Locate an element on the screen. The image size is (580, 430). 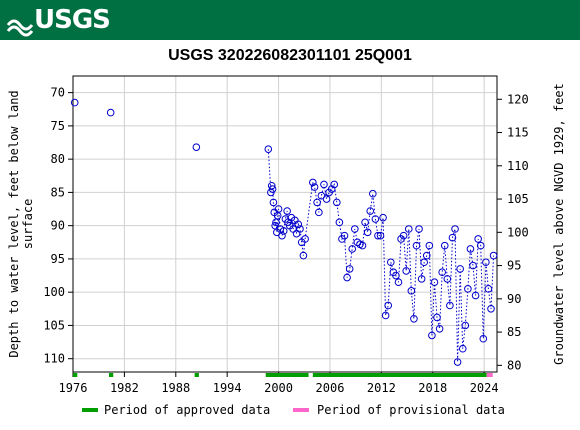
x-tick-label: 1982 is located at coordinates (124, 388).